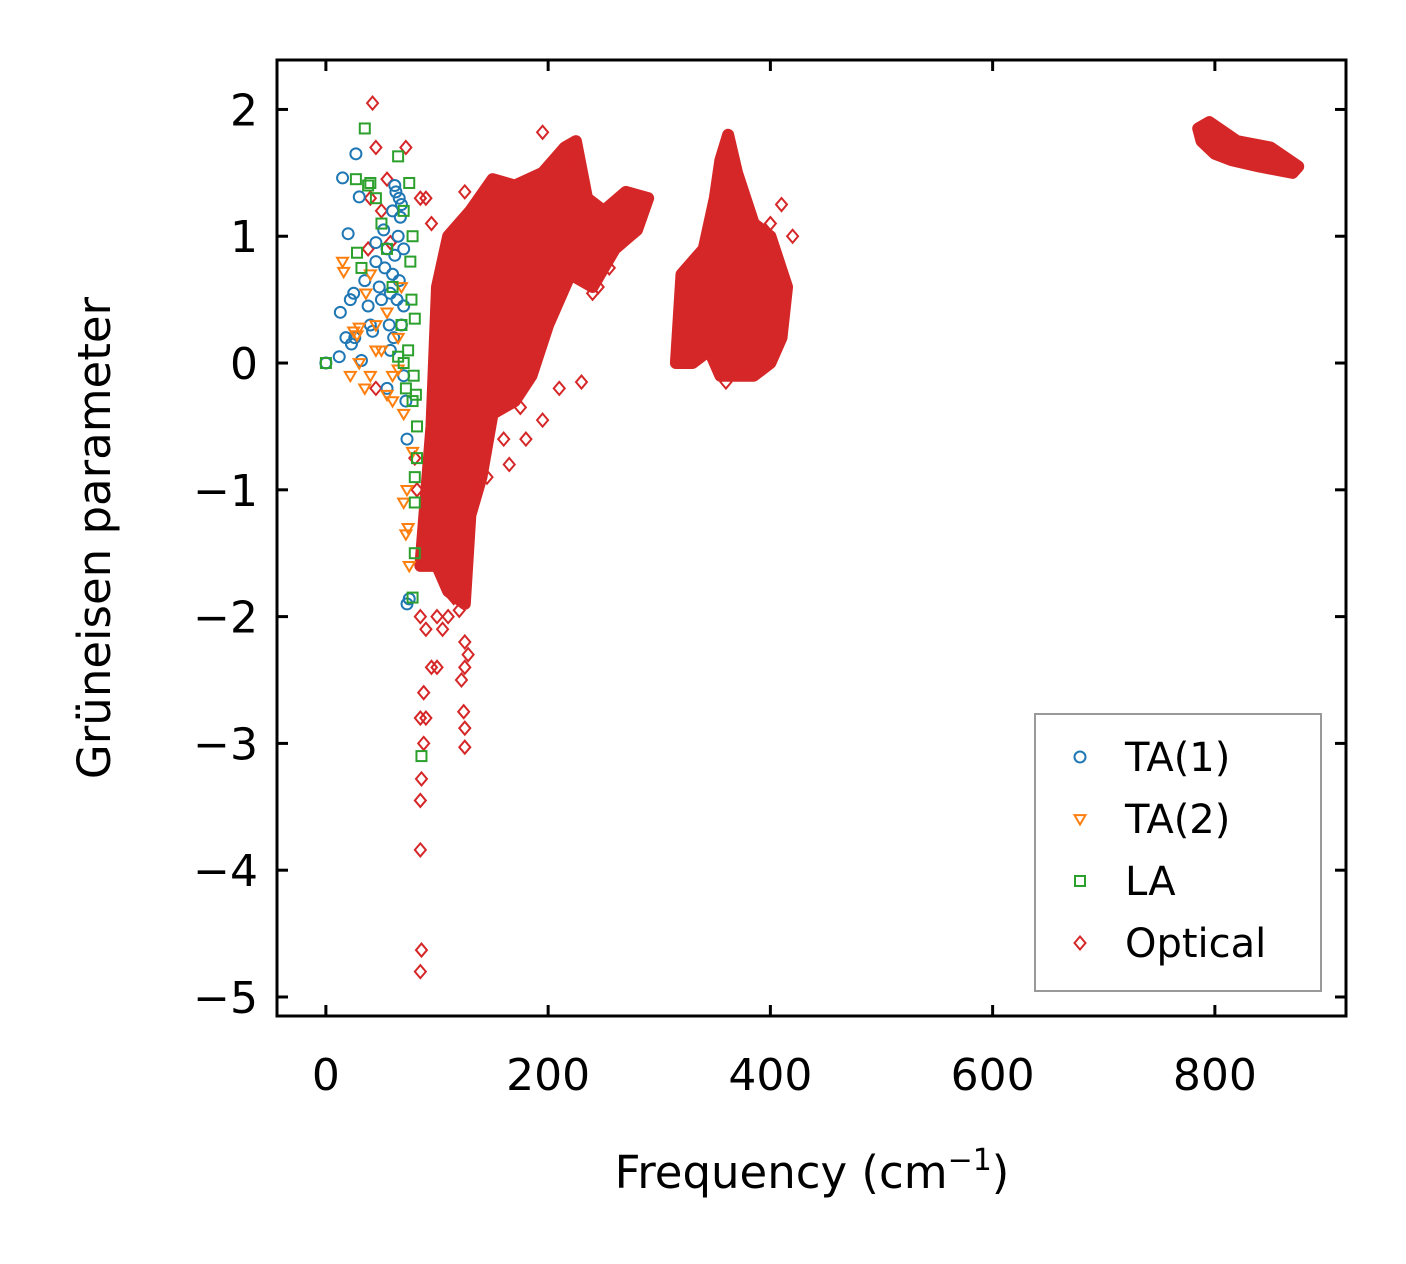 This screenshot has width=1406, height=1264. Describe the element at coordinates (781, 1172) in the screenshot. I see `x-axis-label-text: Frequency (cm` at that location.